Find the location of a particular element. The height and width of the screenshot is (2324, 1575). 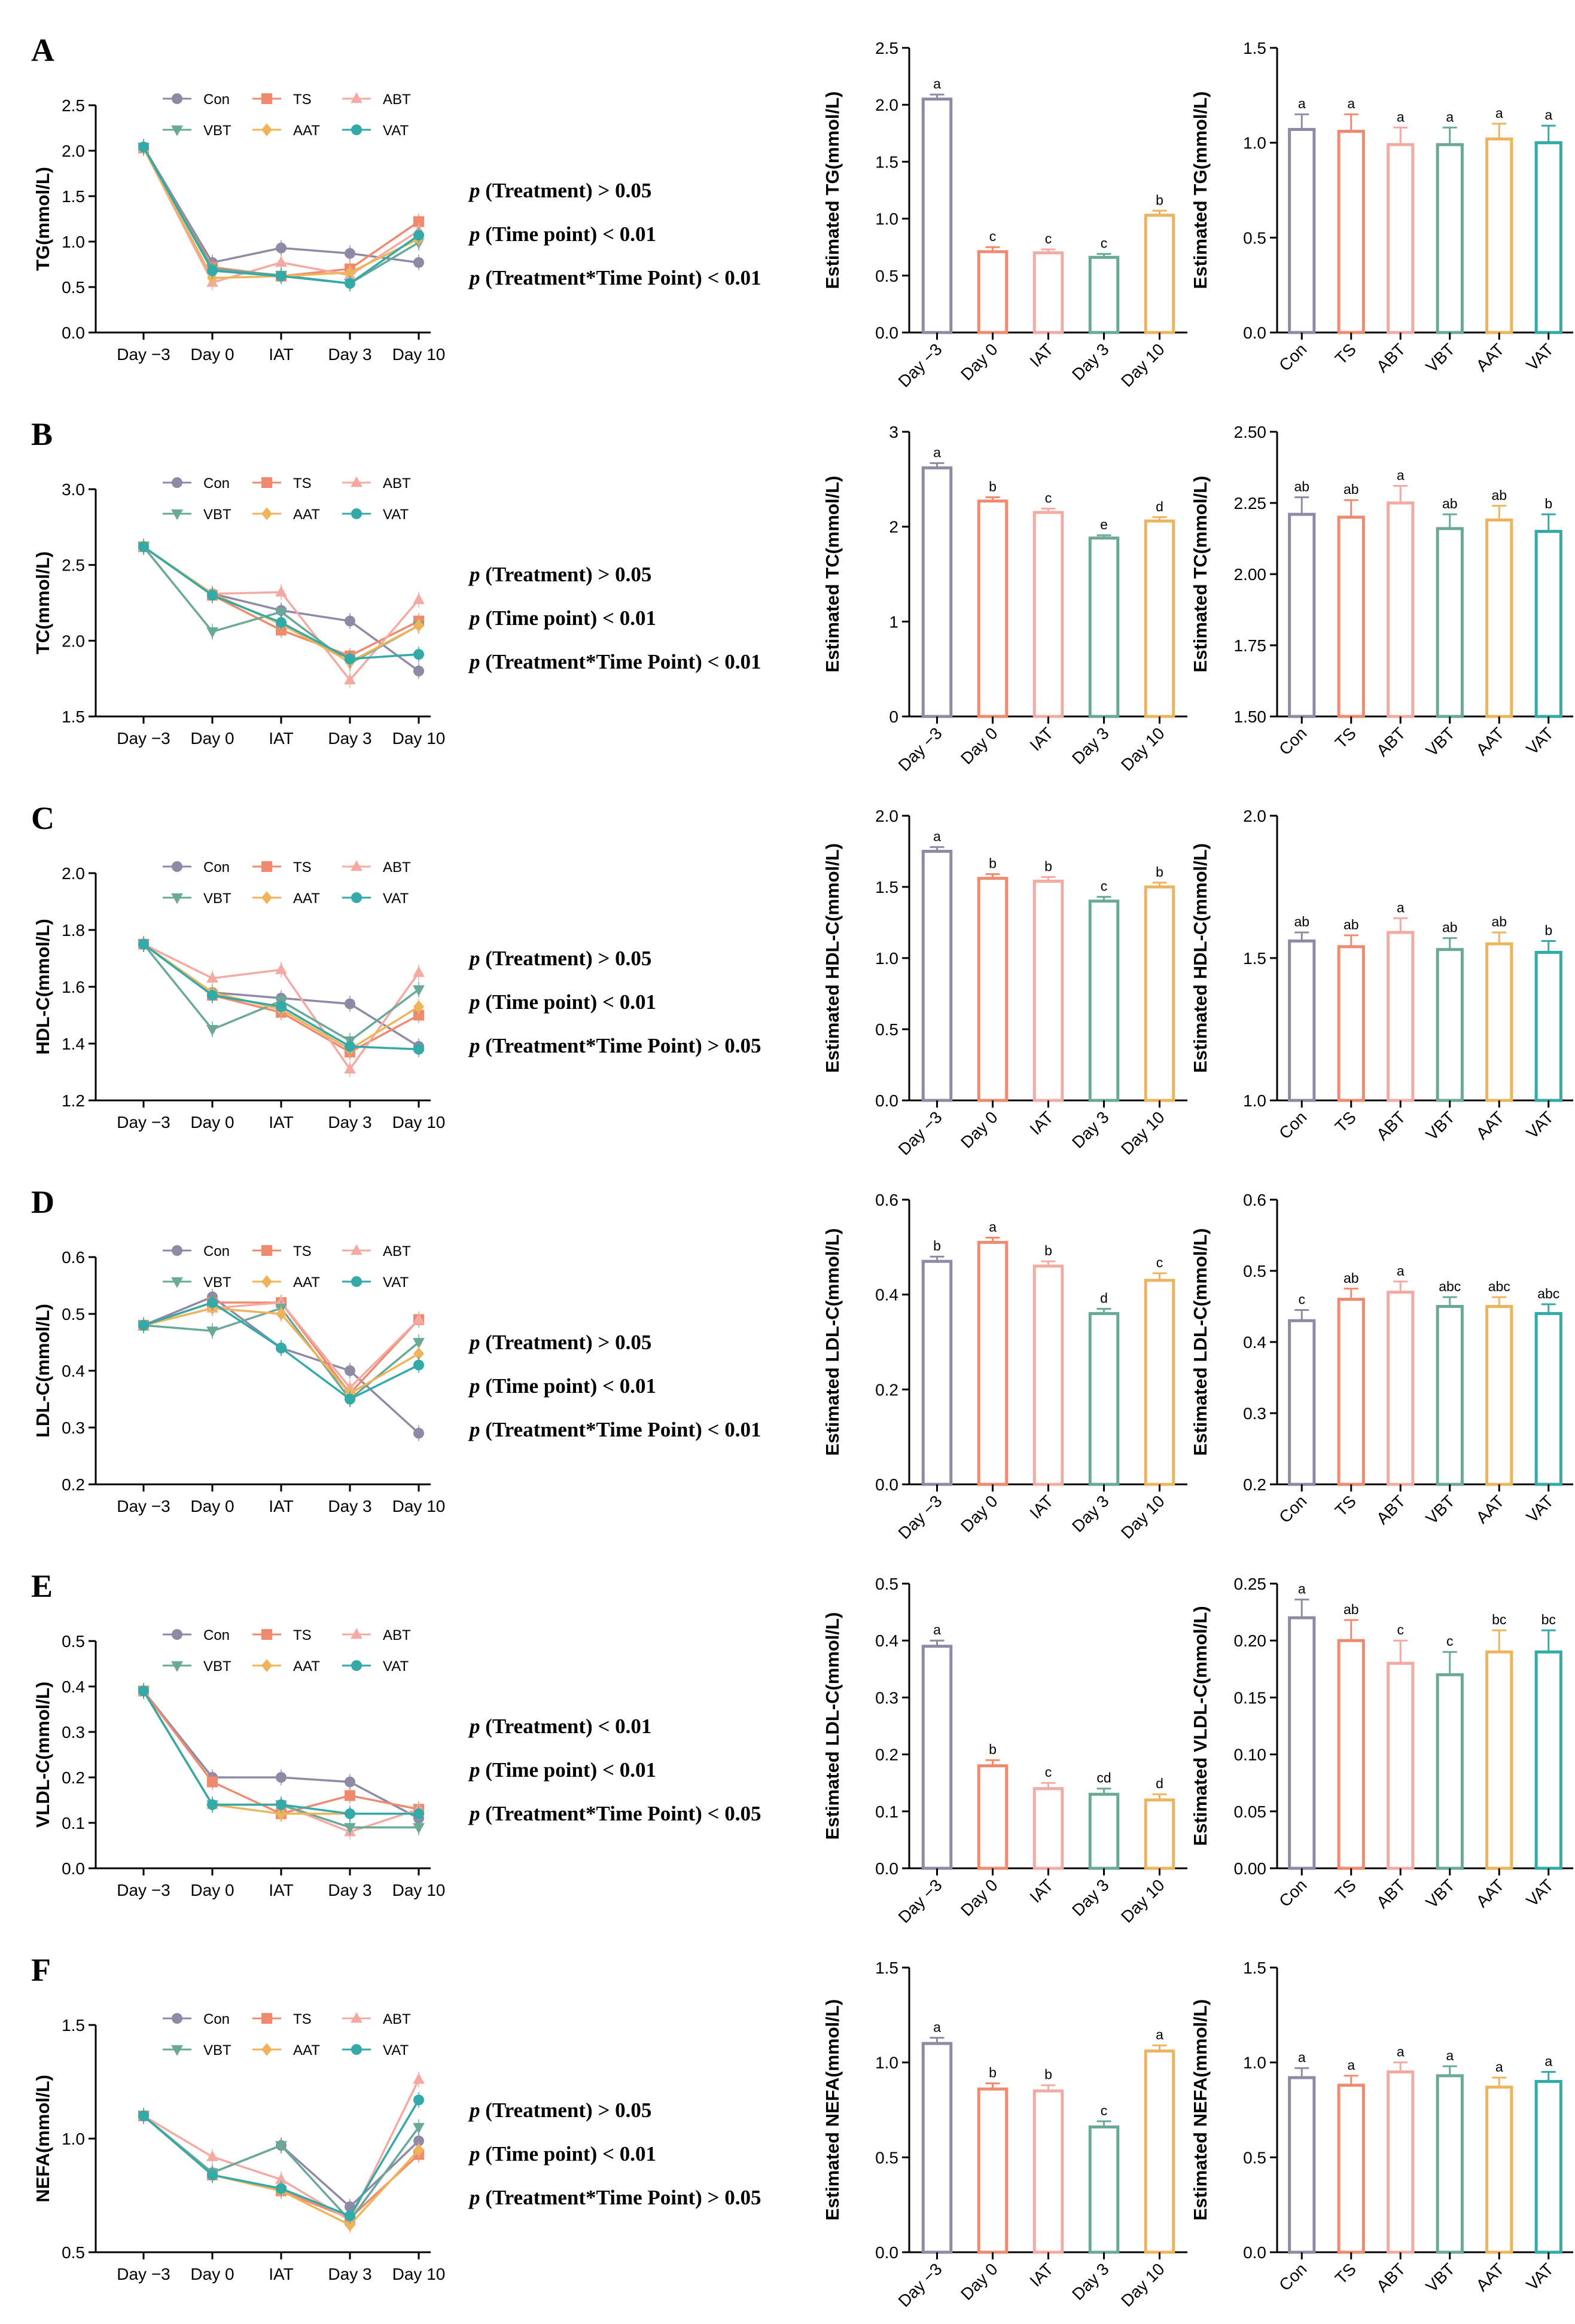

line-x-tick-label: IAT is located at coordinates (281, 1506).